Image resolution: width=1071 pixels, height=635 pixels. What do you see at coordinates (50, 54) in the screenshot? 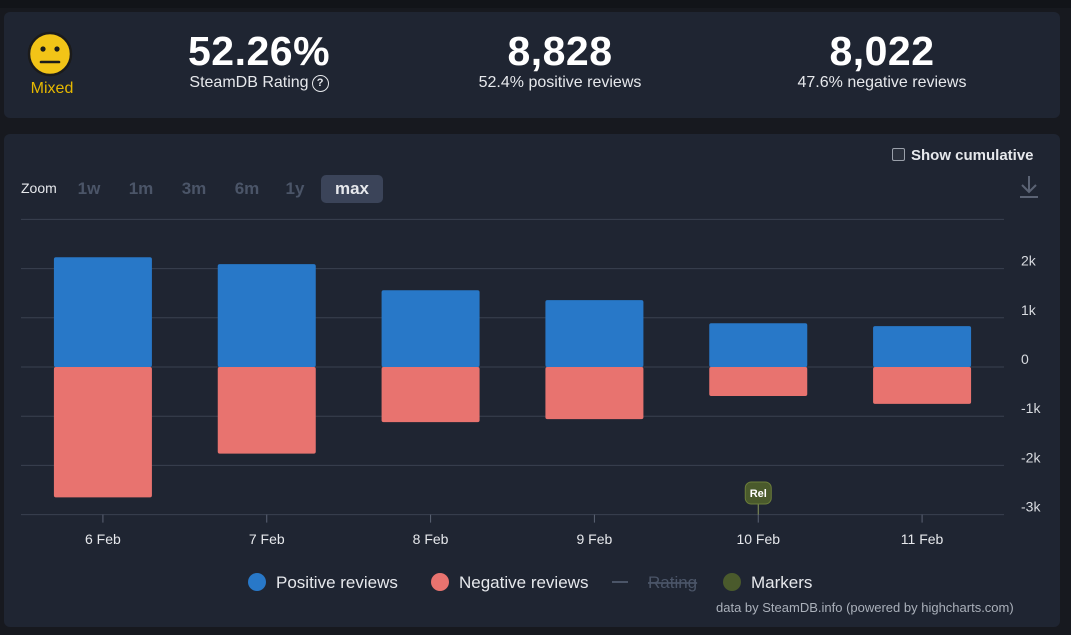
I see `neutral-face-icon` at bounding box center [50, 54].